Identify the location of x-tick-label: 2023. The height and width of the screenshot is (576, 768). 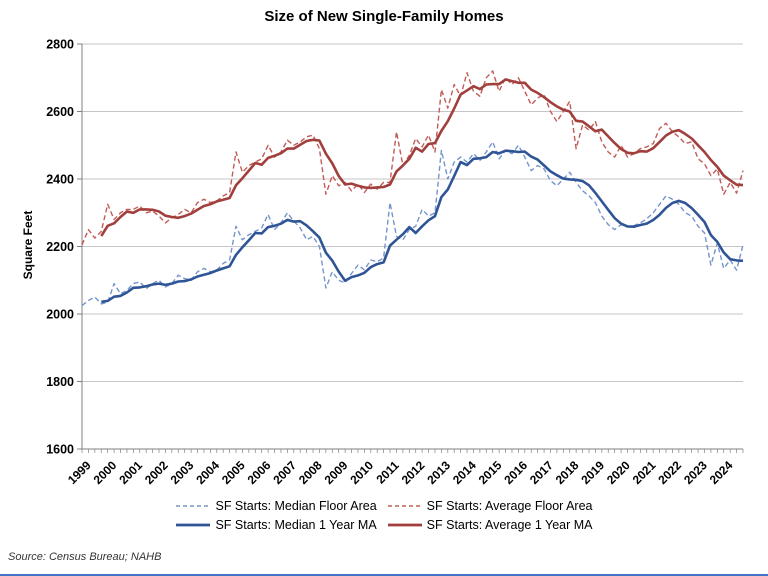
(695, 472).